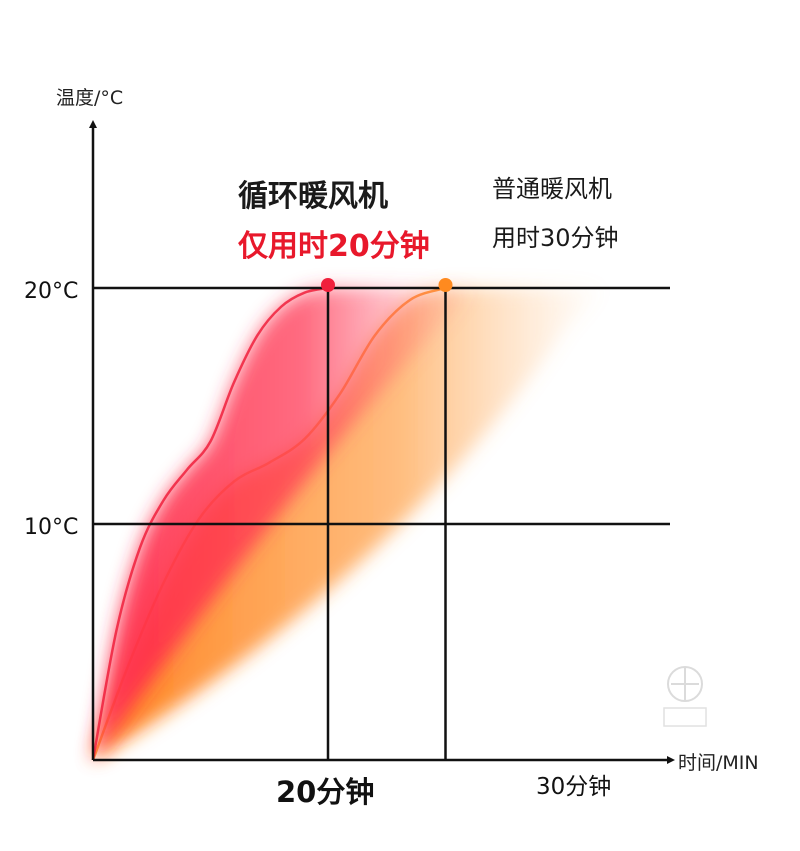 The image size is (800, 851). What do you see at coordinates (334, 246) in the screenshot?
I see `circulating-heater-time: 仅用时20分钟` at bounding box center [334, 246].